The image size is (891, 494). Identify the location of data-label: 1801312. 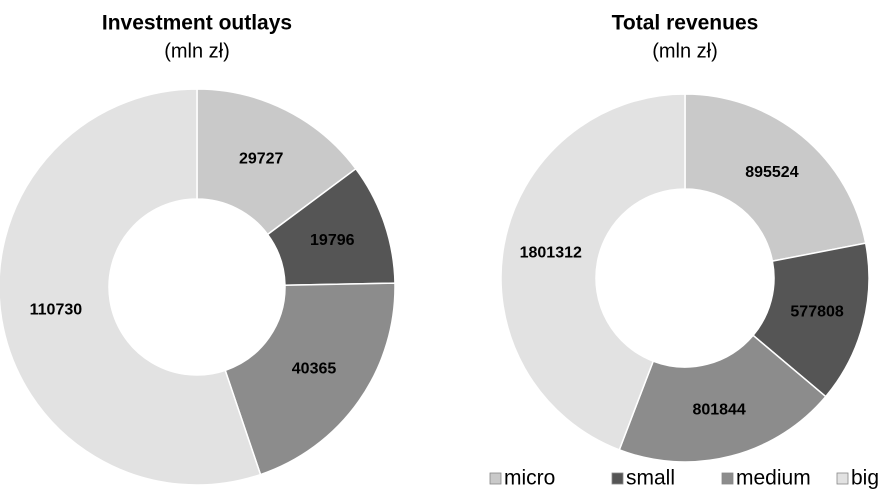
(551, 252).